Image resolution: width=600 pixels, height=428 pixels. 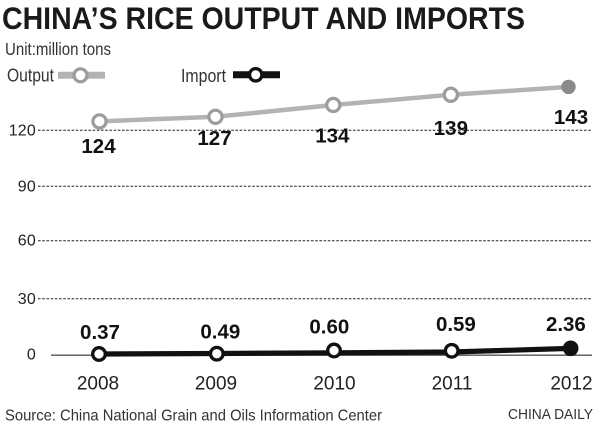 What do you see at coordinates (30, 76) in the screenshot?
I see `svg-text: Output` at bounding box center [30, 76].